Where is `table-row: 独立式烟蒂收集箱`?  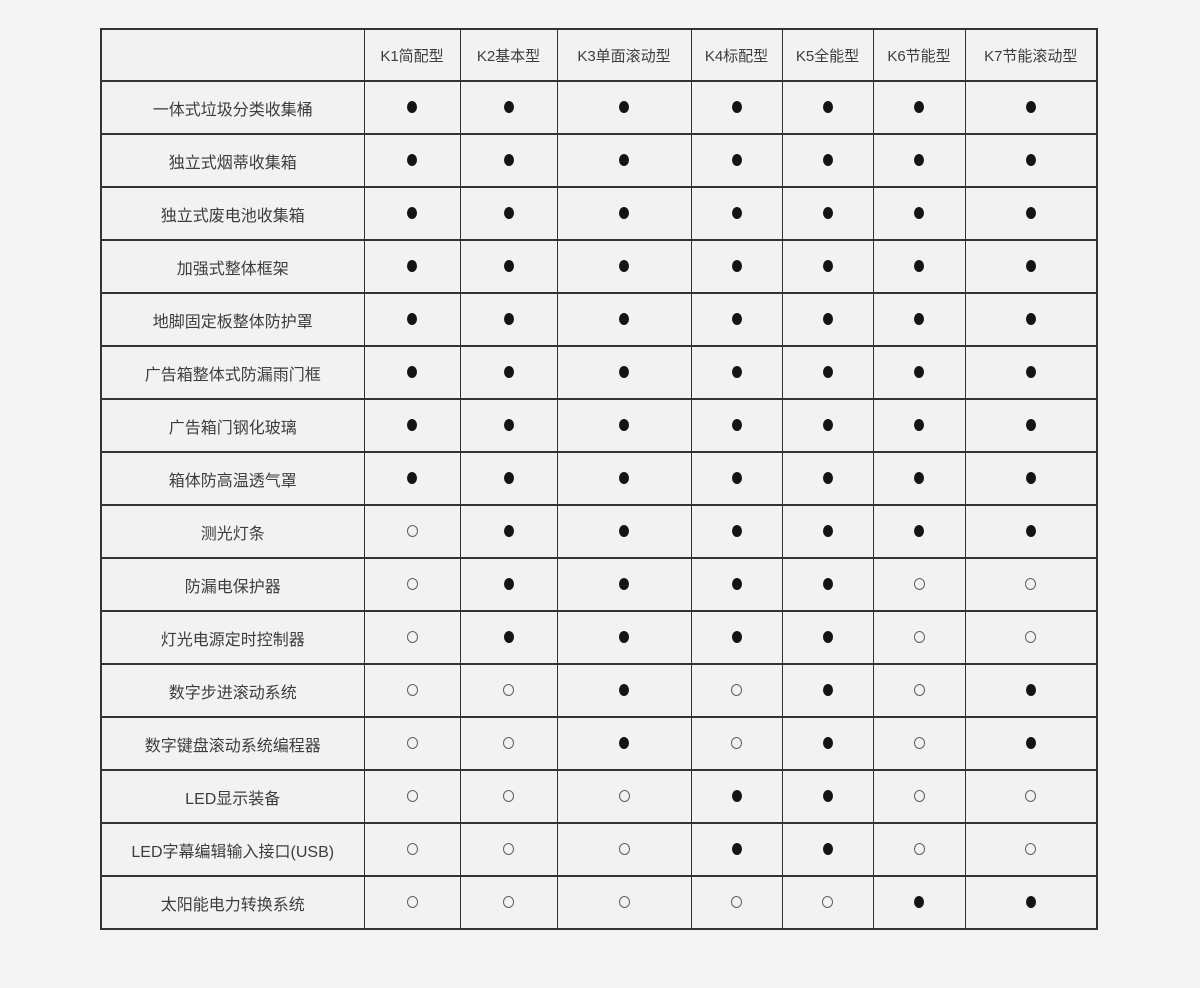 table-row: 独立式烟蒂收集箱 is located at coordinates (599, 160).